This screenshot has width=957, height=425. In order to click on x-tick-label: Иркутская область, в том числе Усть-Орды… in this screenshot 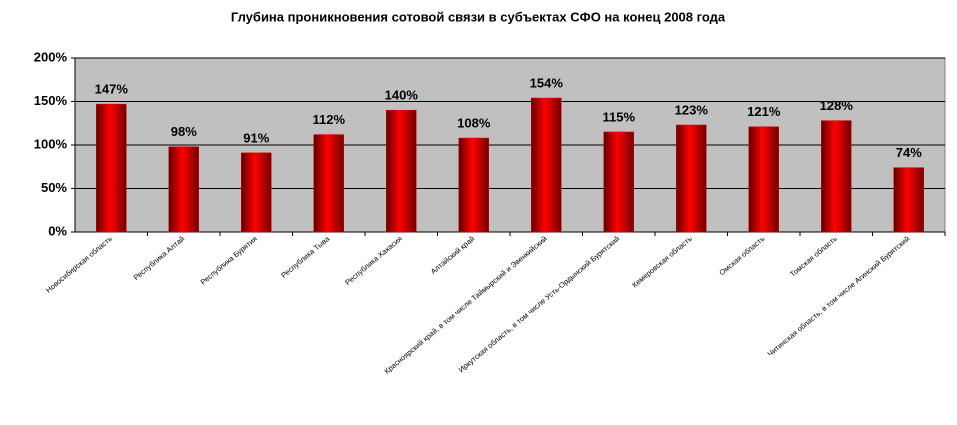, I will do `click(539, 304)`.